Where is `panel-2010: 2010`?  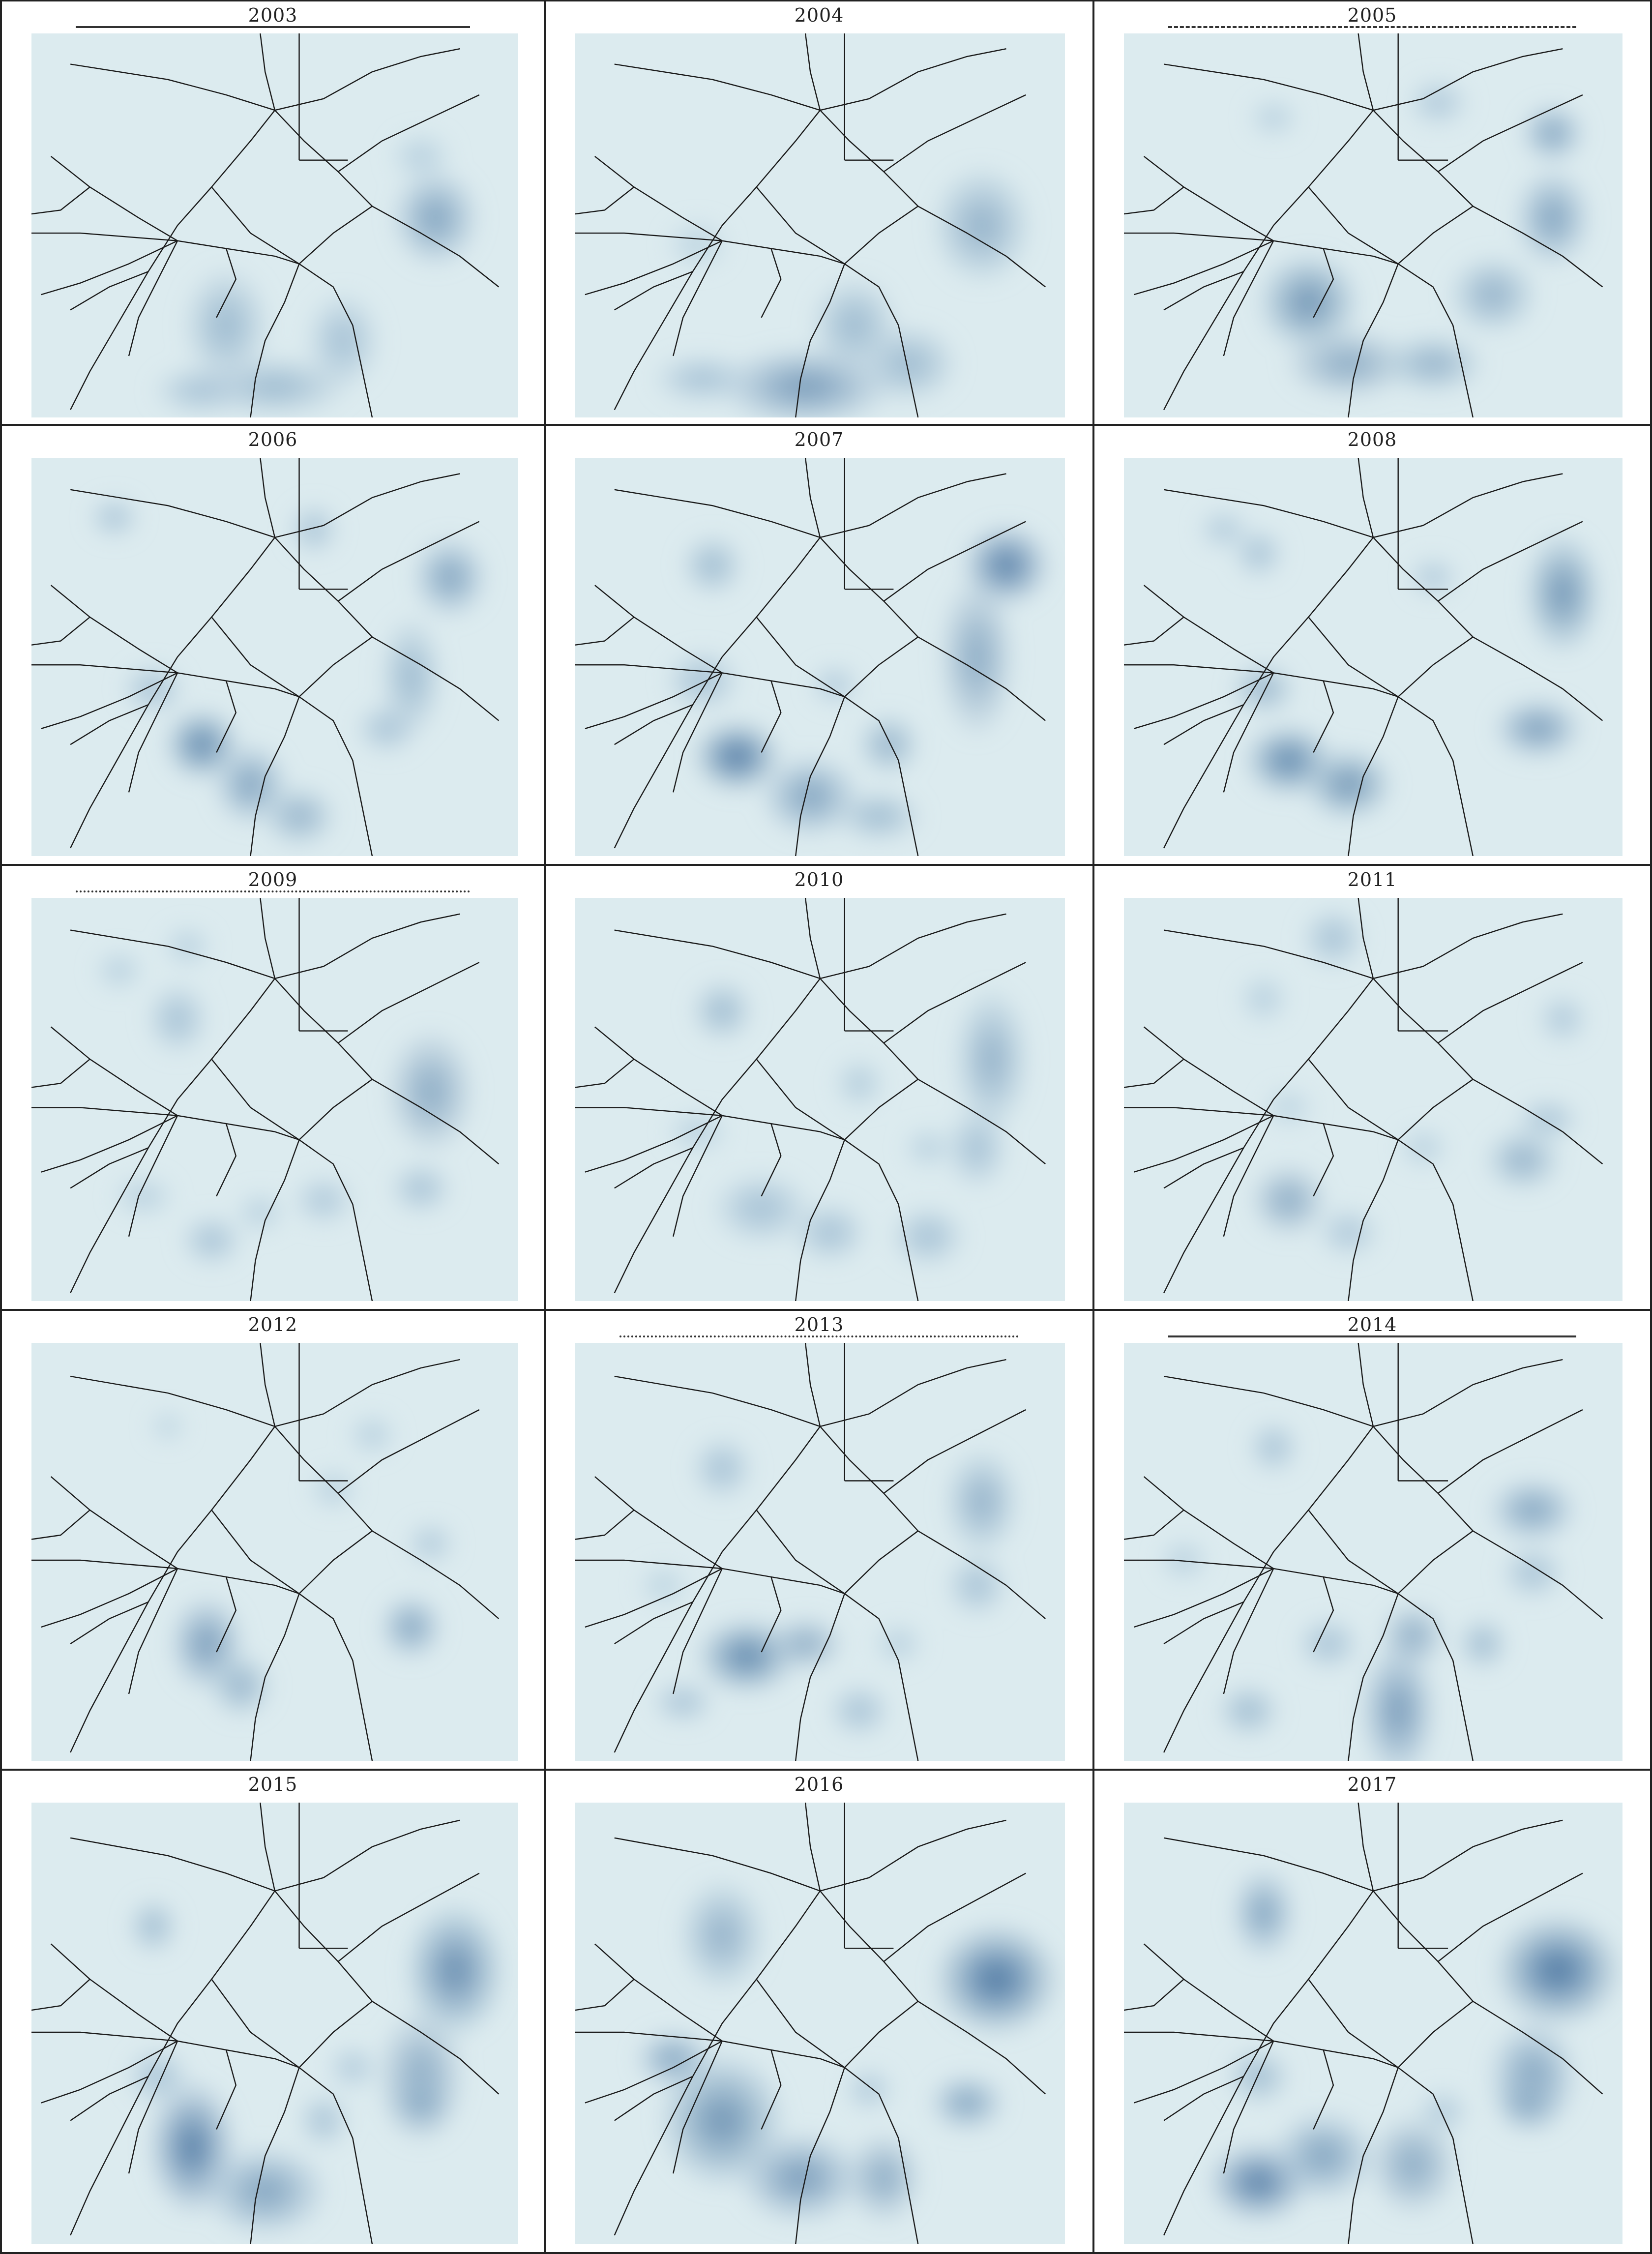 panel-2010: 2010 is located at coordinates (820, 1089).